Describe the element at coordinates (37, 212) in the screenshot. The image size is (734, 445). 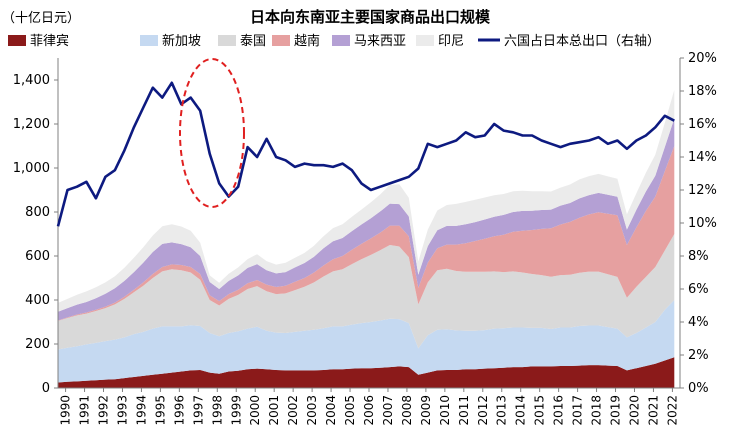
I see `left-tick-label: 800` at that location.